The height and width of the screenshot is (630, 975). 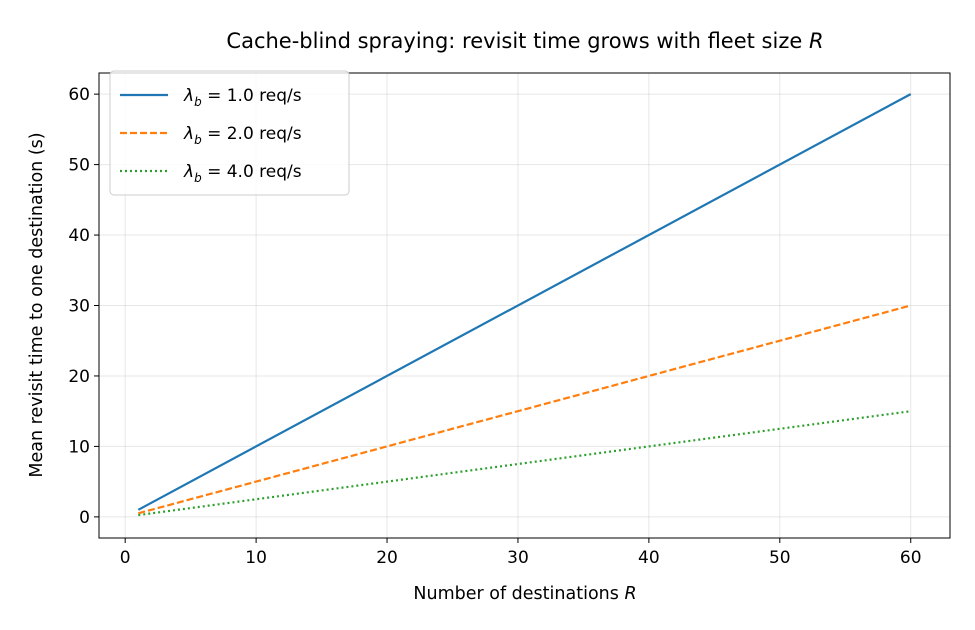 I want to click on y-tick-label: 10, so click(x=79, y=447).